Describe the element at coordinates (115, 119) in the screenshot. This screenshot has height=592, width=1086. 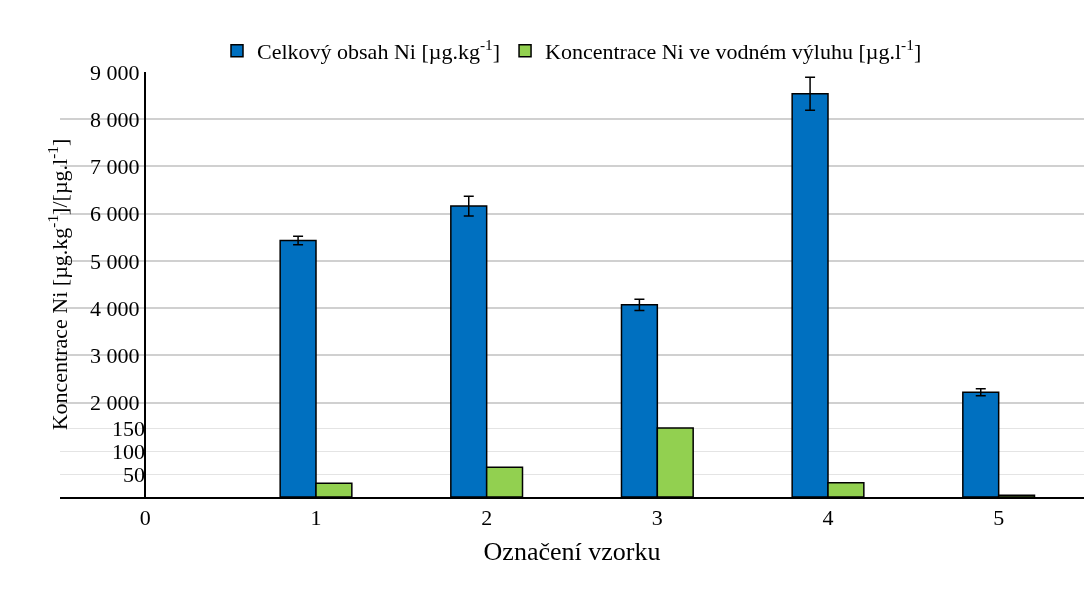
I see `y-tick-label: 8 000` at that location.